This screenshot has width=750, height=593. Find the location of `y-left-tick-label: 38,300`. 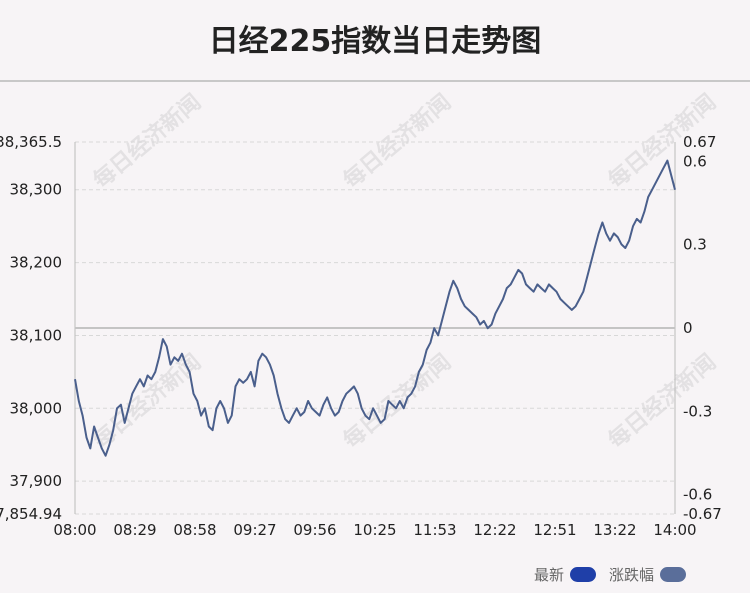

y-left-tick-label: 38,300 is located at coordinates (36, 190).